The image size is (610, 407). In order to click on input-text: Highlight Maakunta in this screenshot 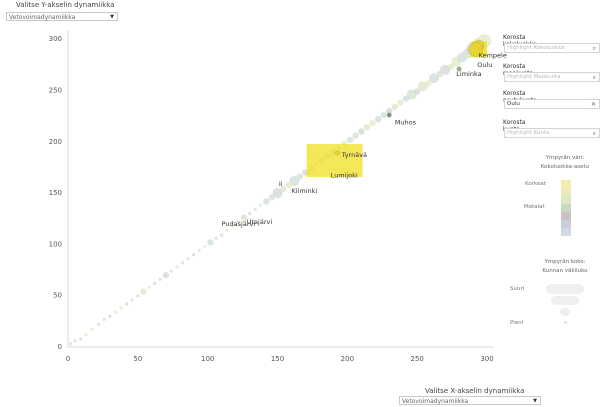, I will do `click(534, 77)`.